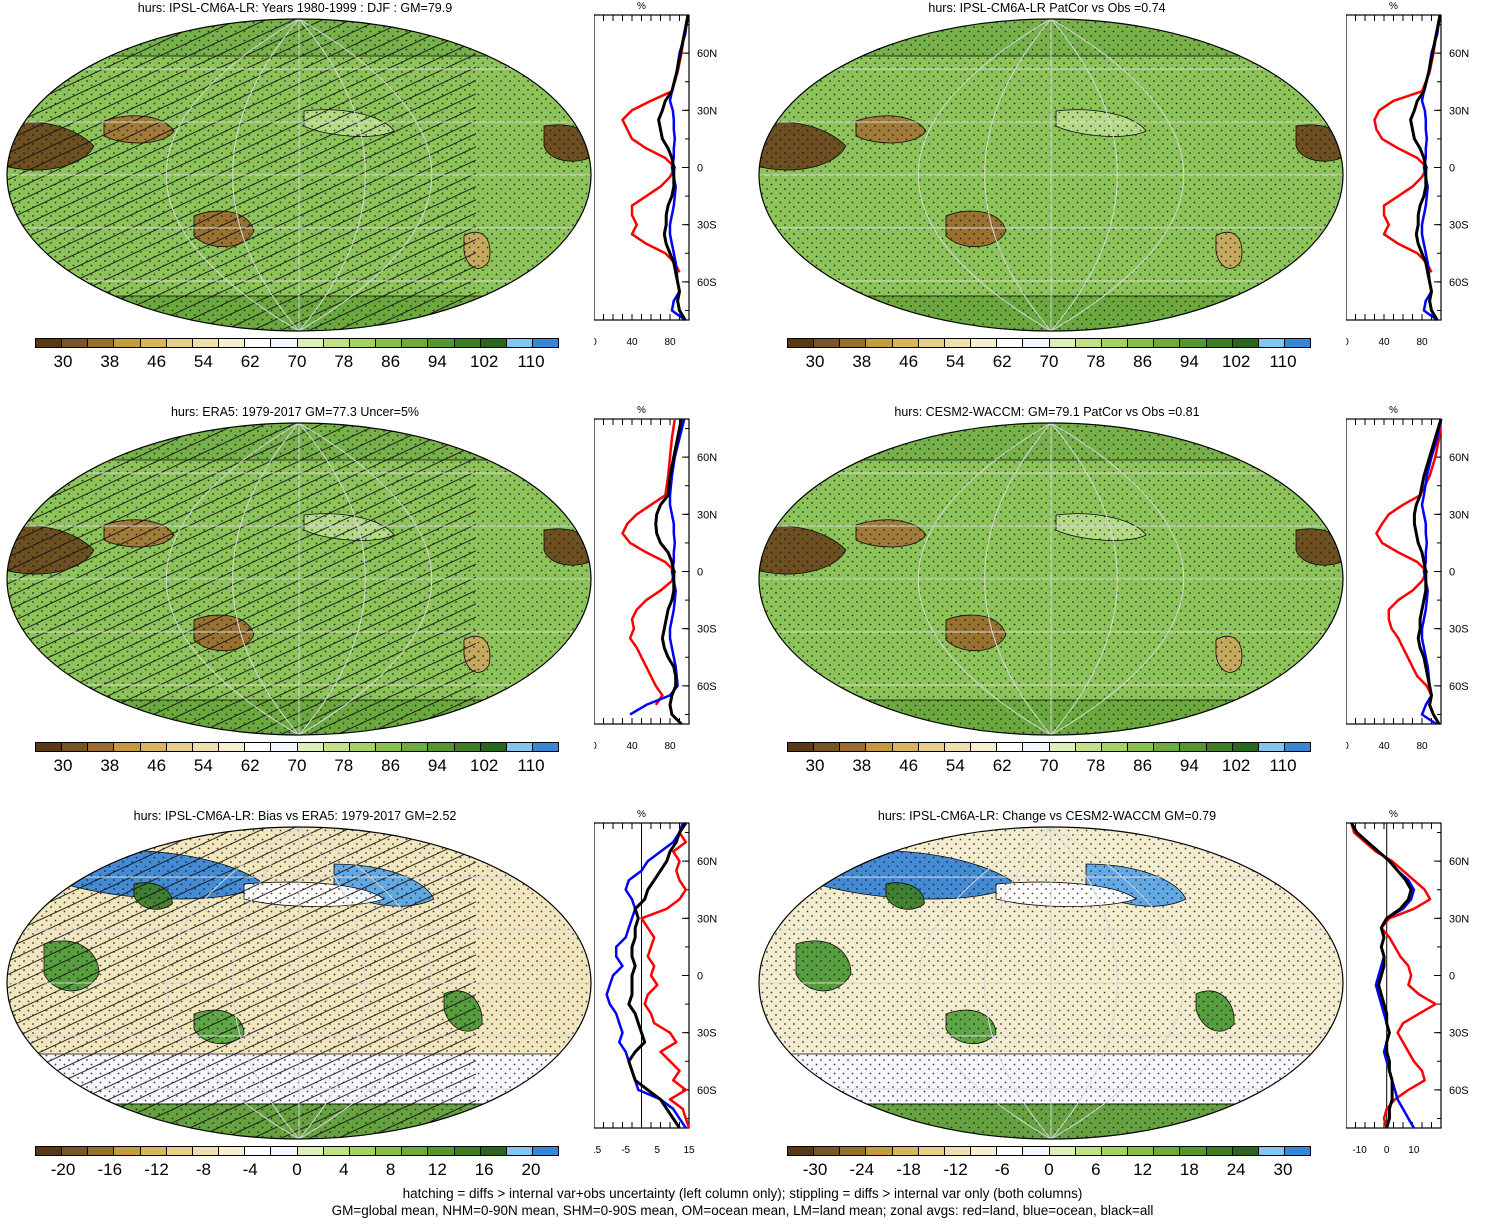  Describe the element at coordinates (658, 1149) in the screenshot. I see `zonal-x-tick-label: 5` at that location.